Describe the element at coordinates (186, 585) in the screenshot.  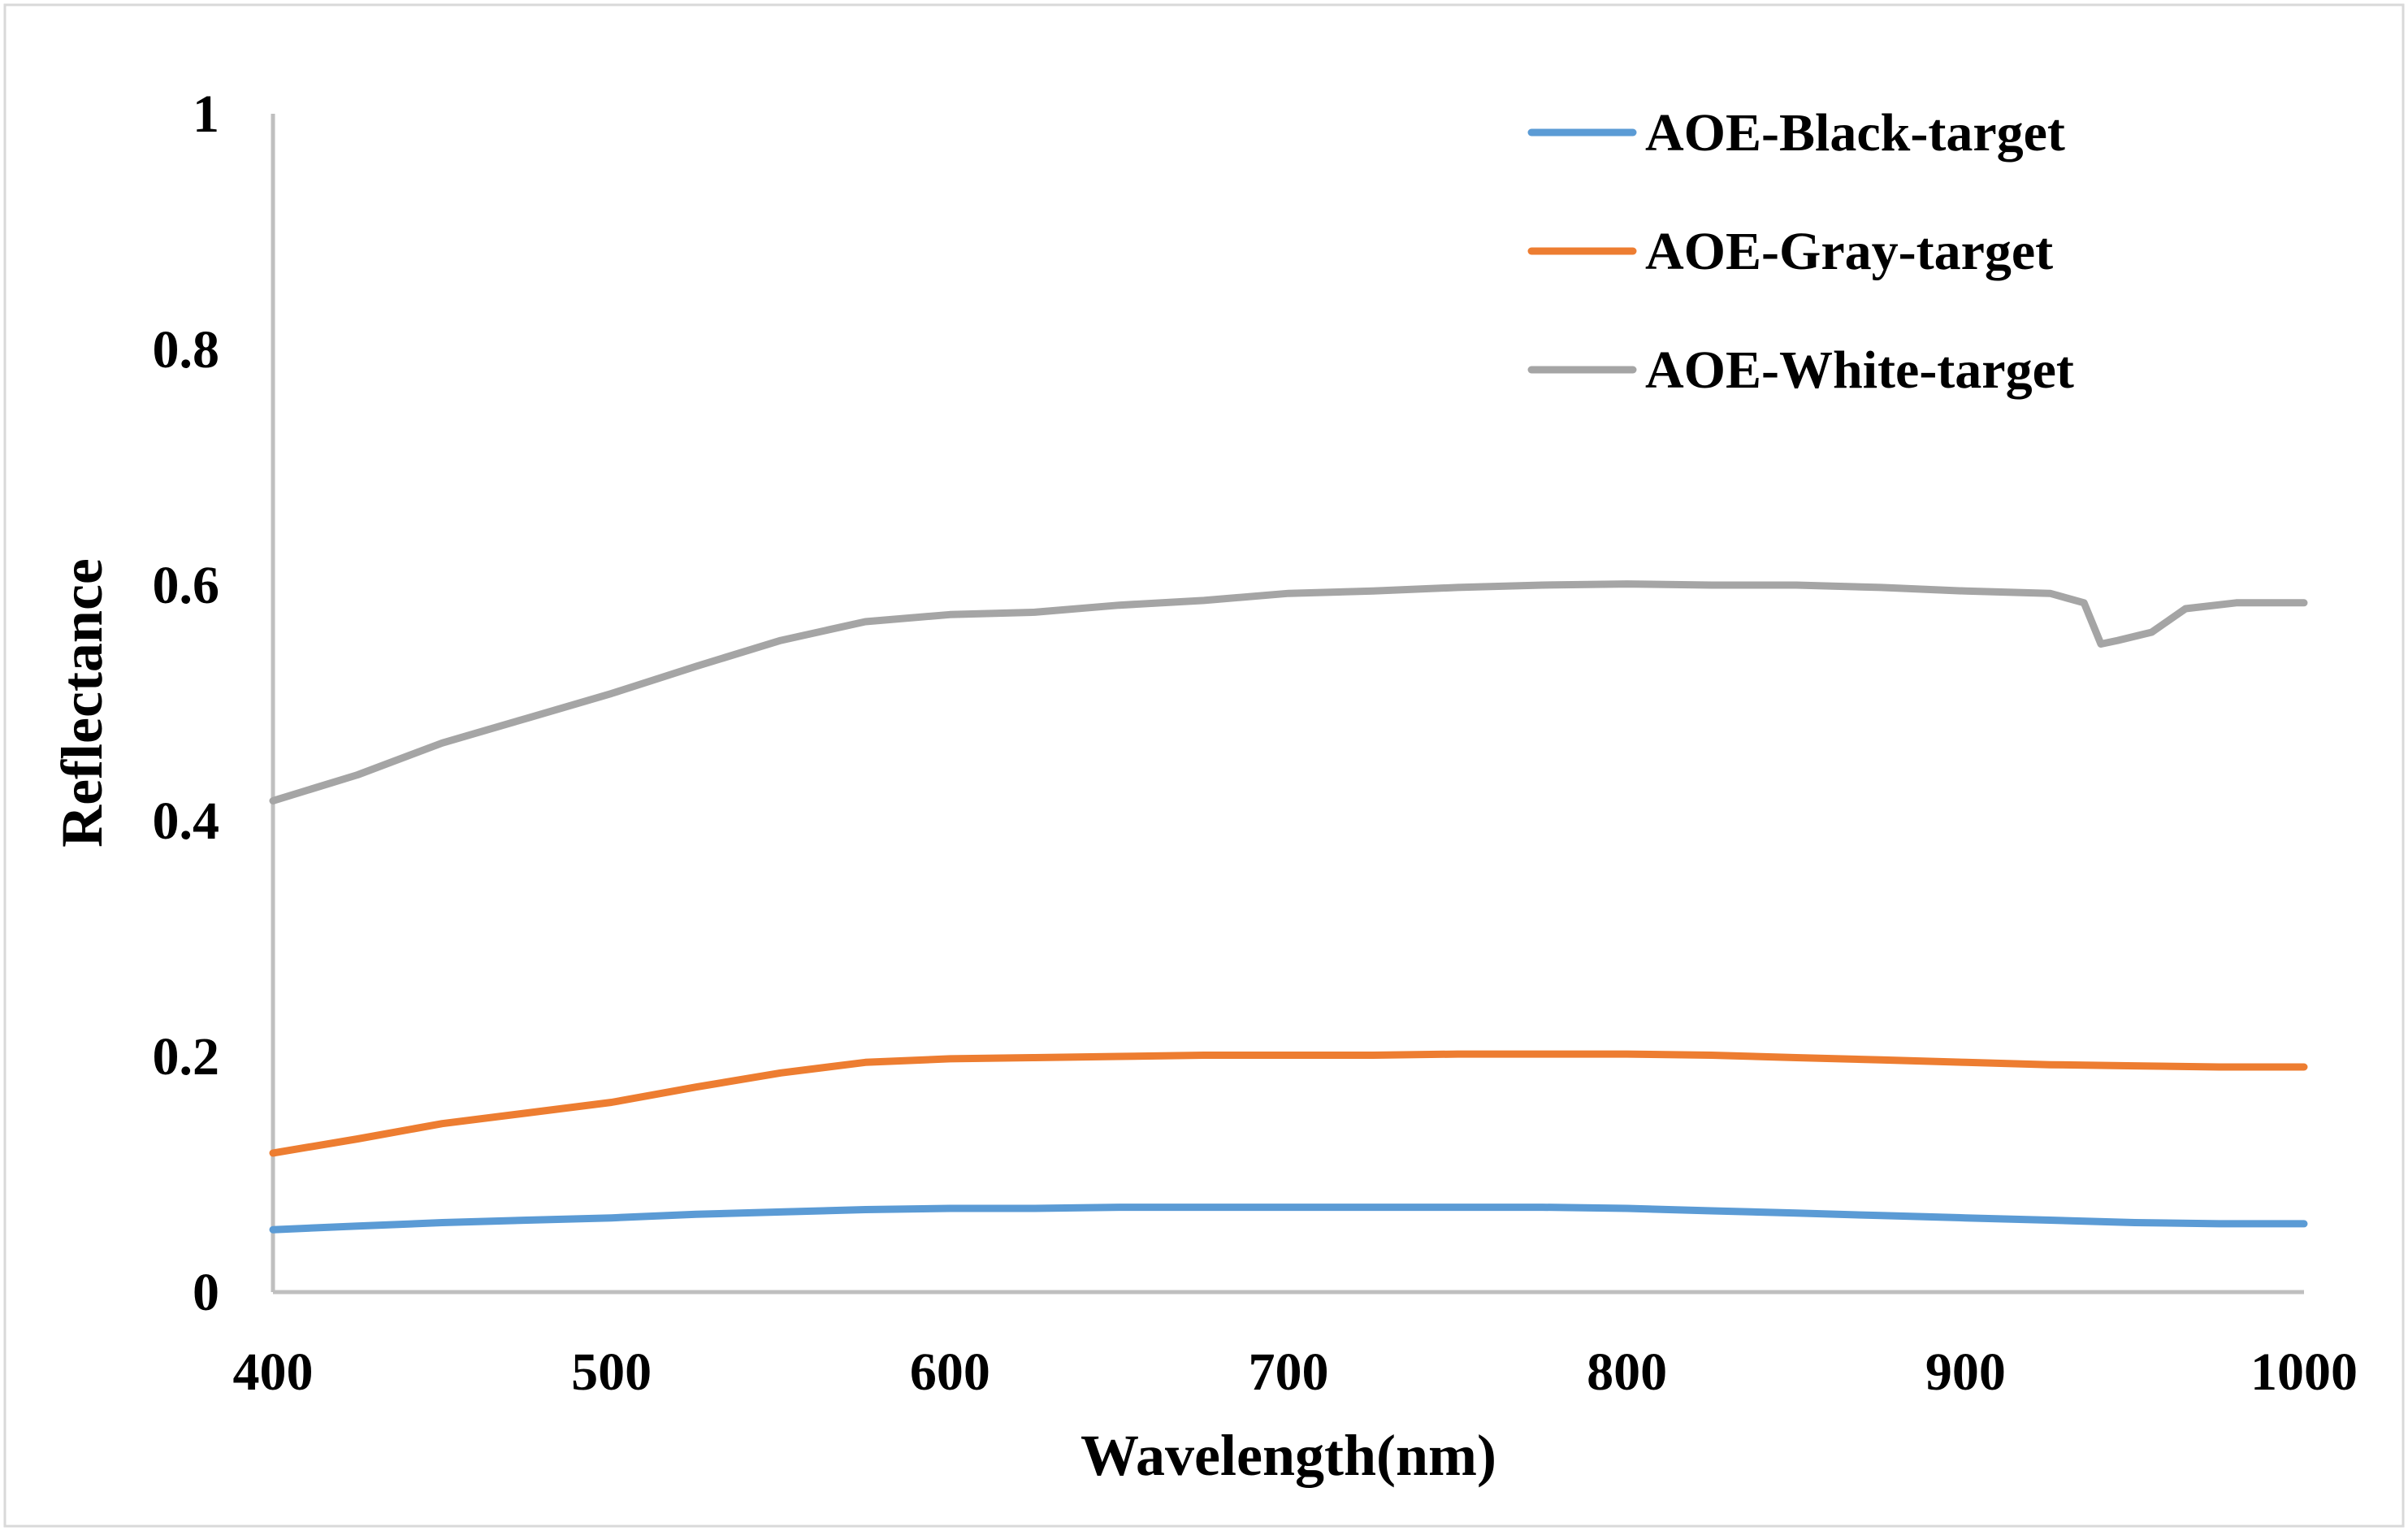
I see `y-tick-label: 0.6` at that location.